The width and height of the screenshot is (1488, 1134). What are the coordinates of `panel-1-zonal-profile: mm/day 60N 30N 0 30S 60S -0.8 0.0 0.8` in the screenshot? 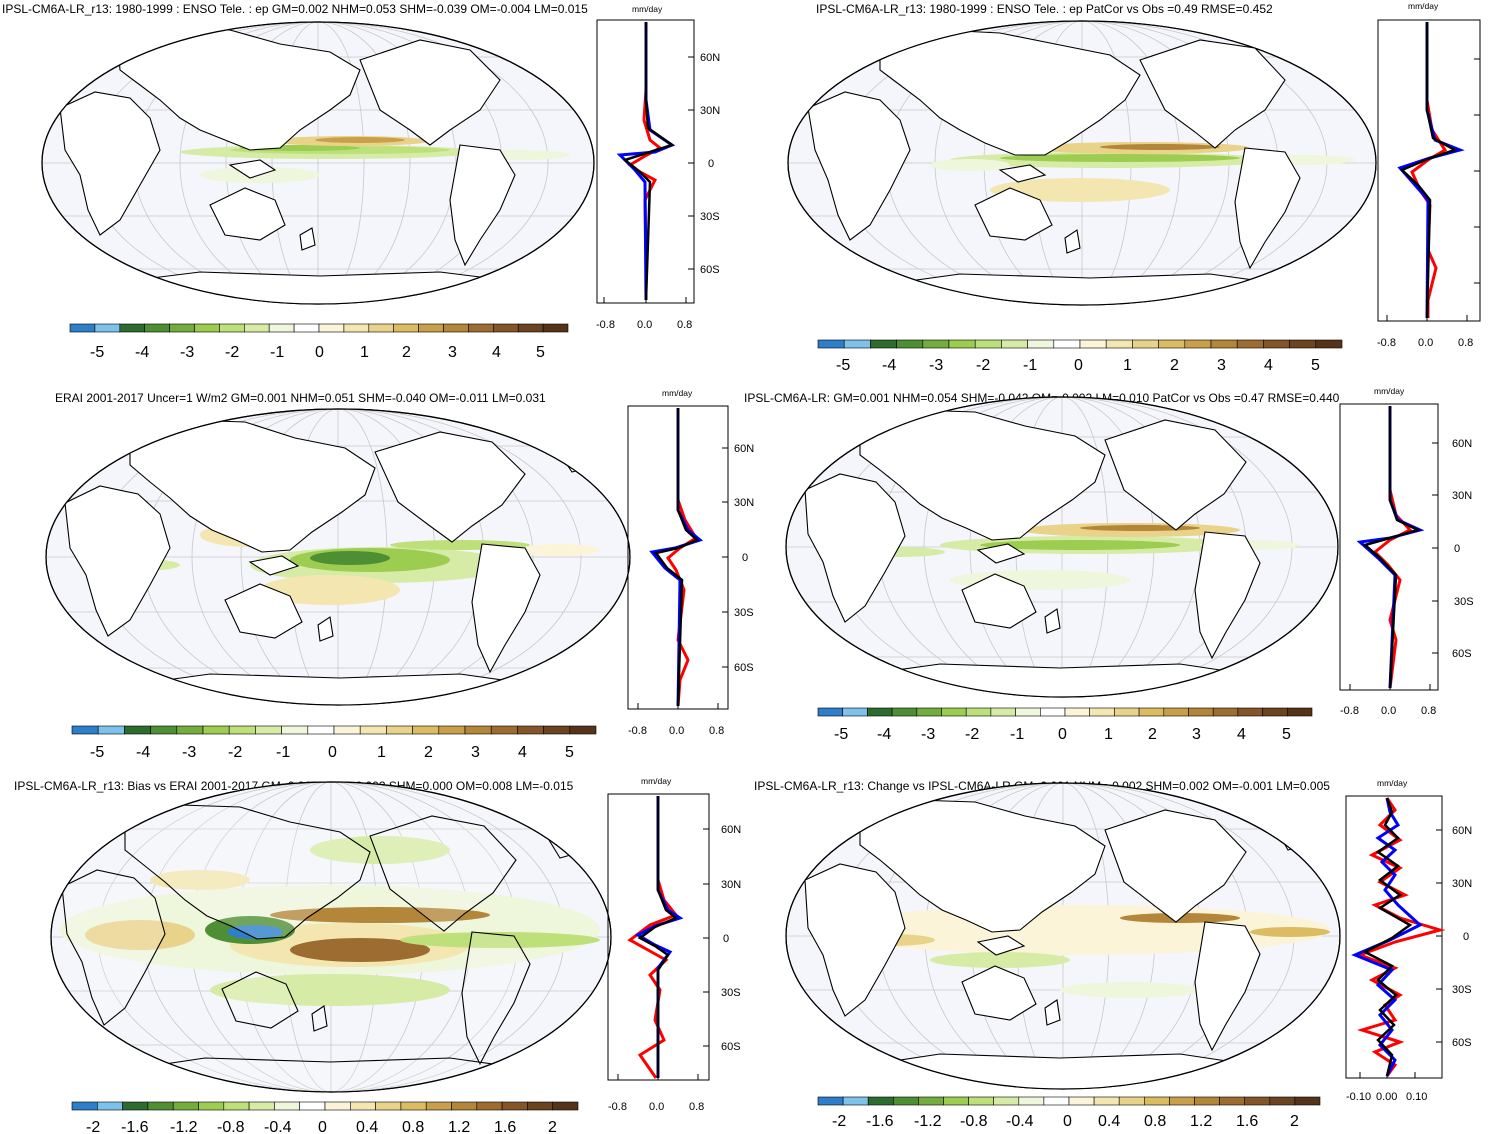 It's located at (658, 167).